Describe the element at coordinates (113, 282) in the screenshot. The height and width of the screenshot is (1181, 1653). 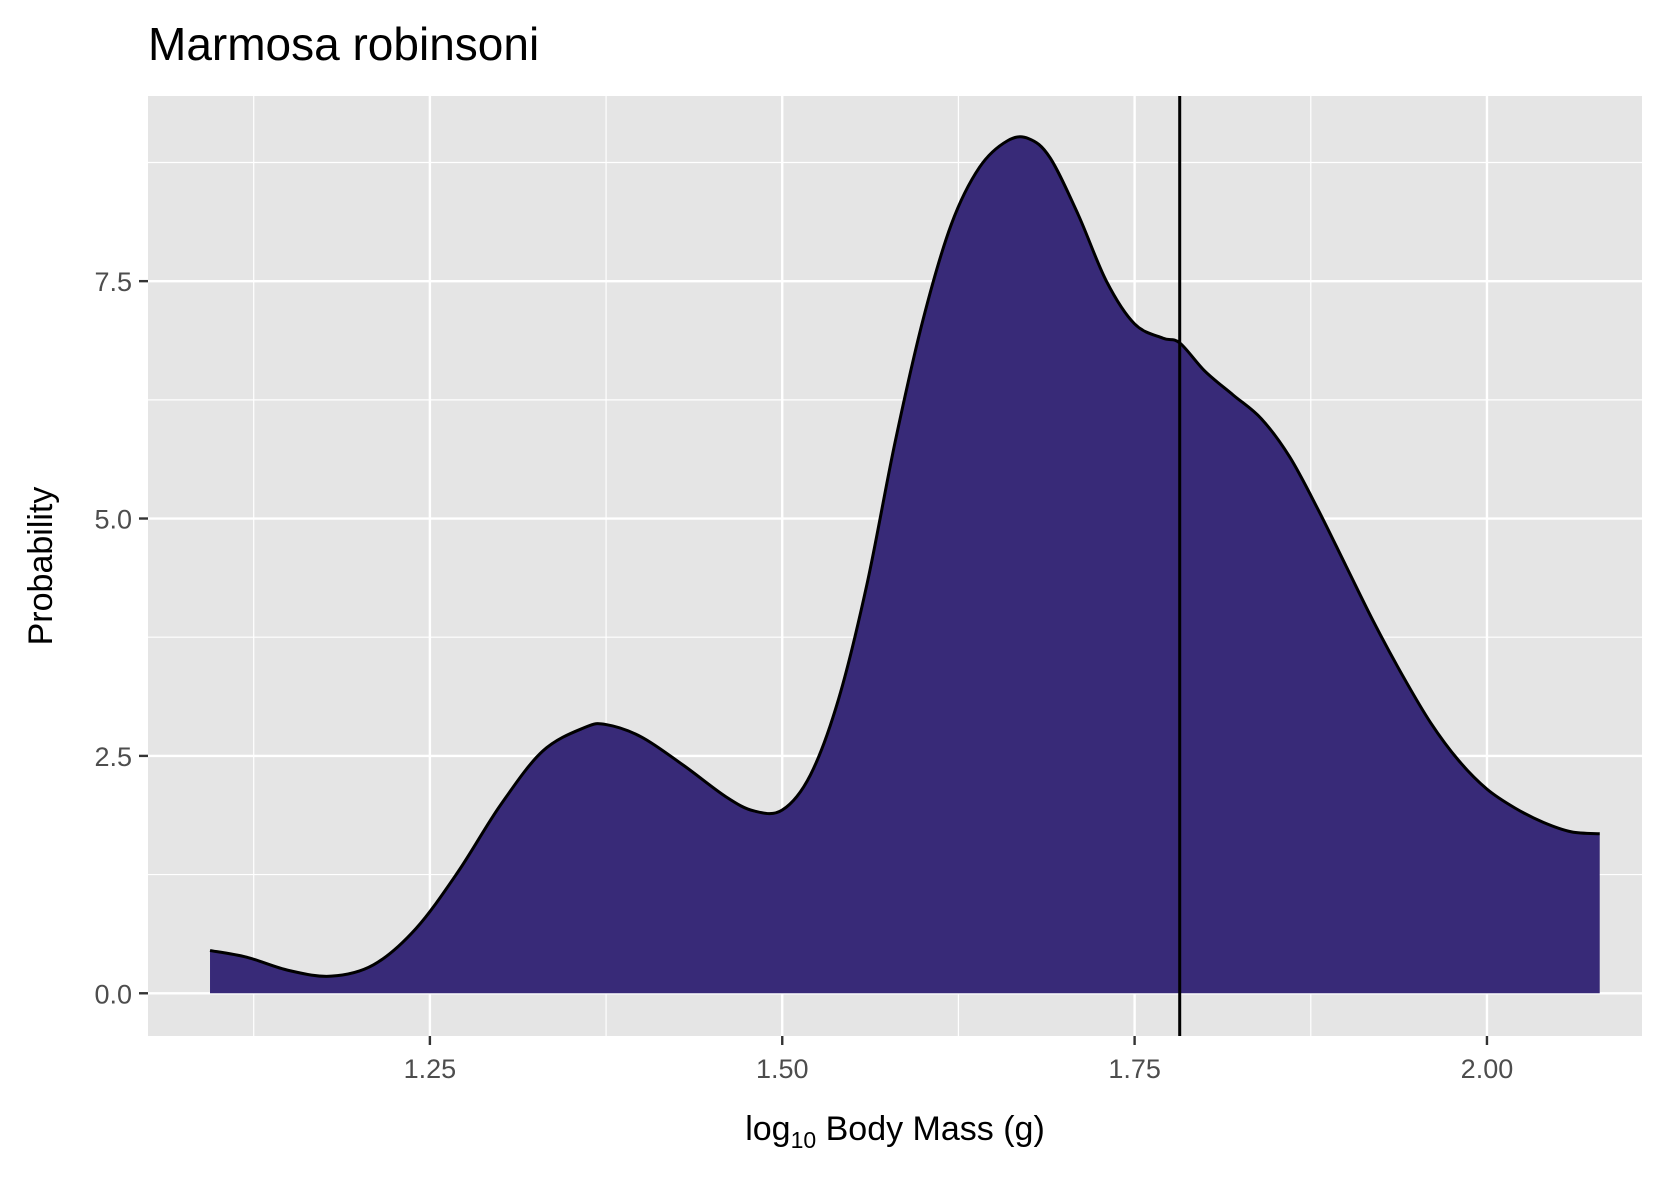
I see `y-tick-label: 7.5` at that location.